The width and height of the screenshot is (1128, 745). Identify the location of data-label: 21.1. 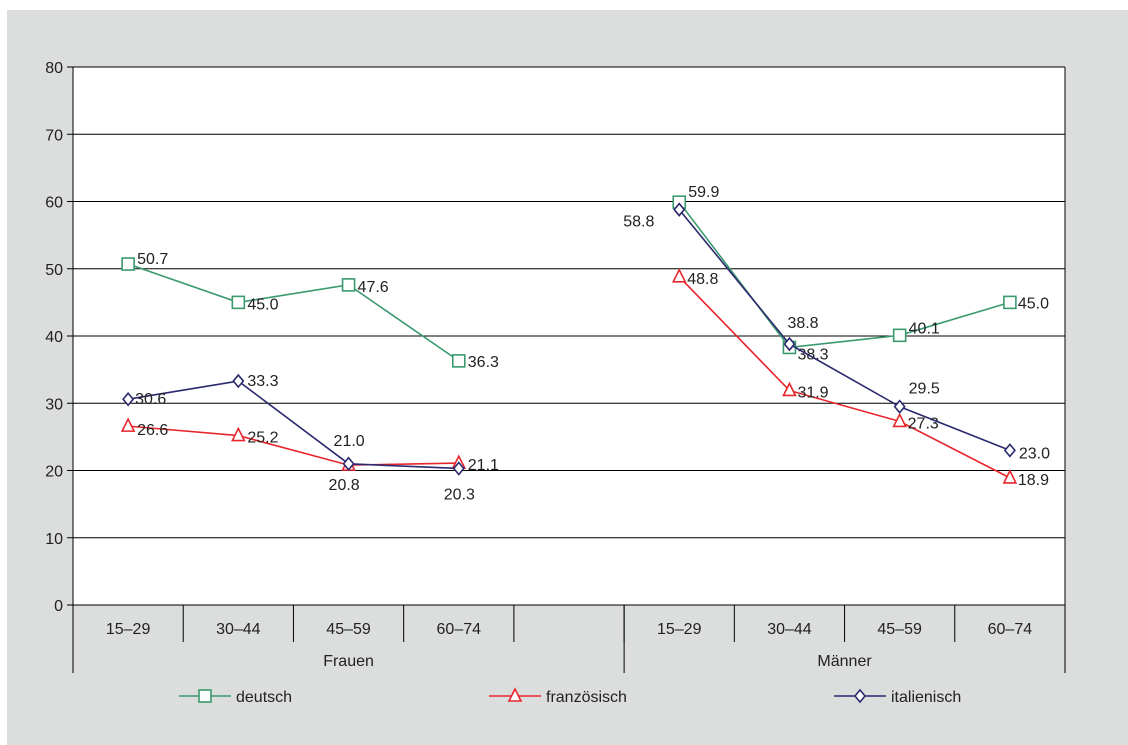
(483, 465).